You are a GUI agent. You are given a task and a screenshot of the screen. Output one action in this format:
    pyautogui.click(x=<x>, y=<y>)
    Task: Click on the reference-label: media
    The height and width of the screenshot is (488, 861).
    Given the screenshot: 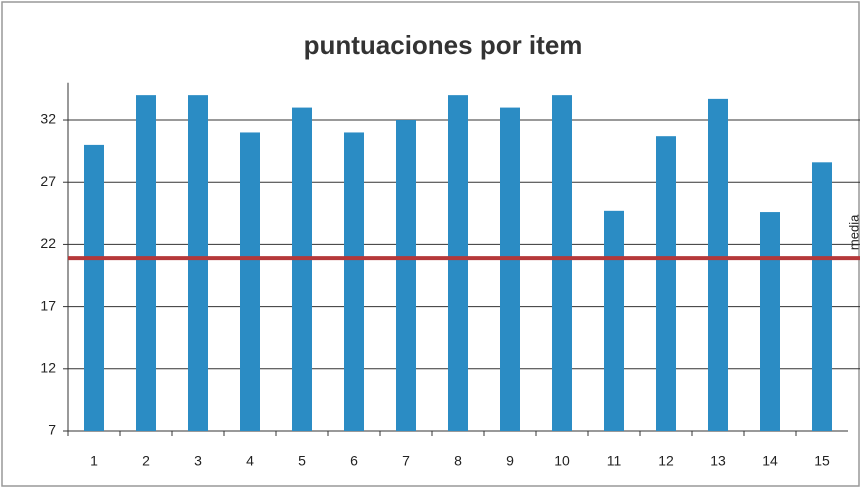 What is the action you would take?
    pyautogui.click(x=853, y=232)
    